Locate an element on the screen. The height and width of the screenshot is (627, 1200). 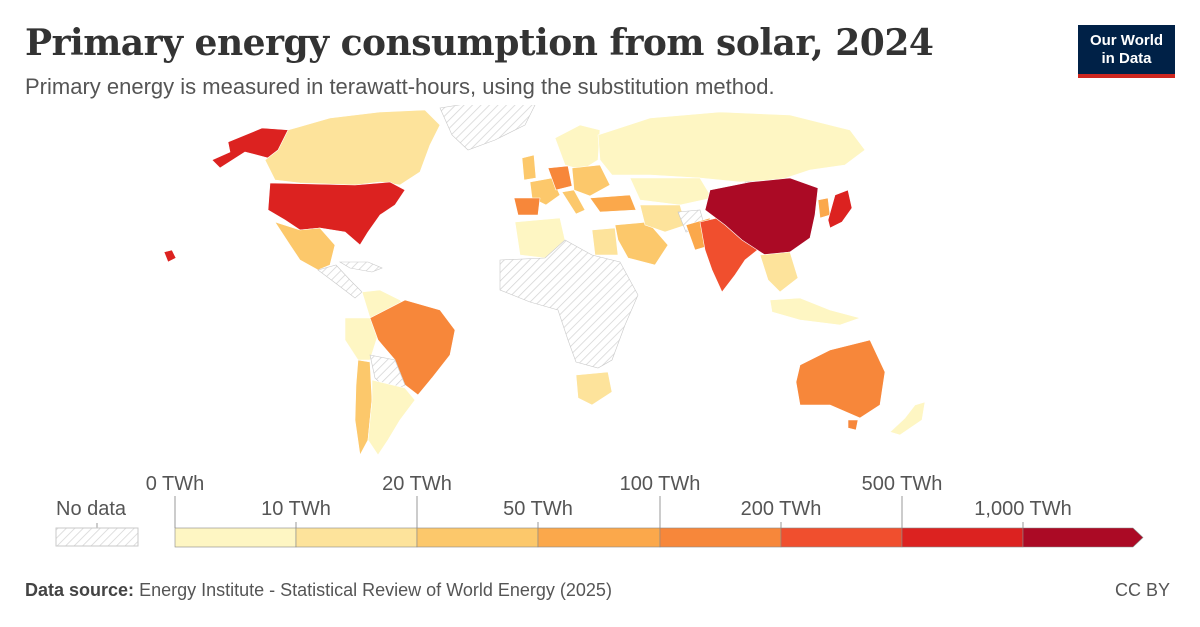
country-egypt is located at coordinates (605, 241).